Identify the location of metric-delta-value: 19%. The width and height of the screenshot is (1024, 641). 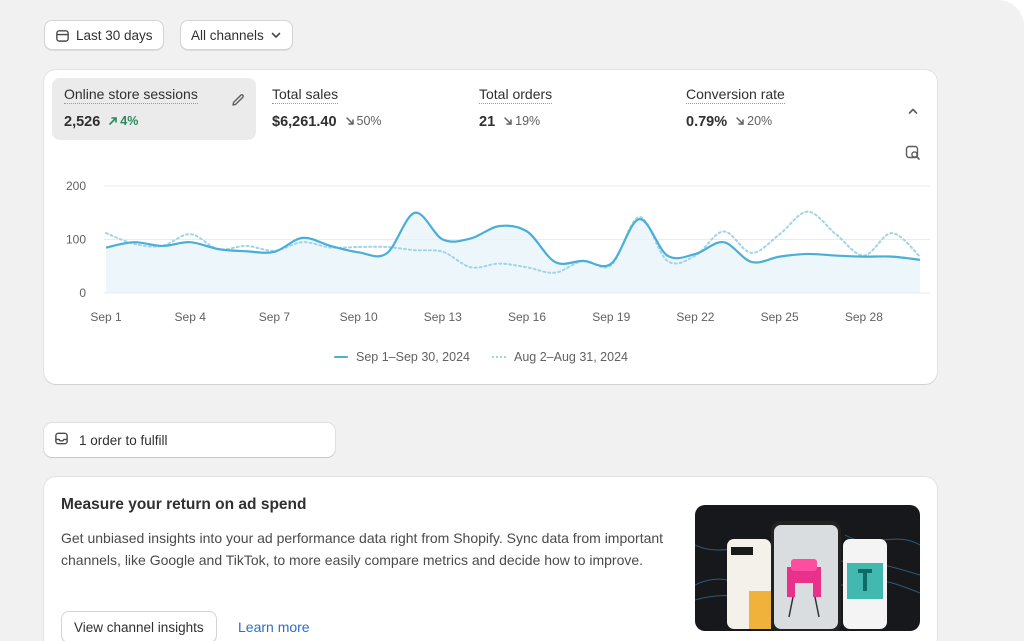
(528, 121).